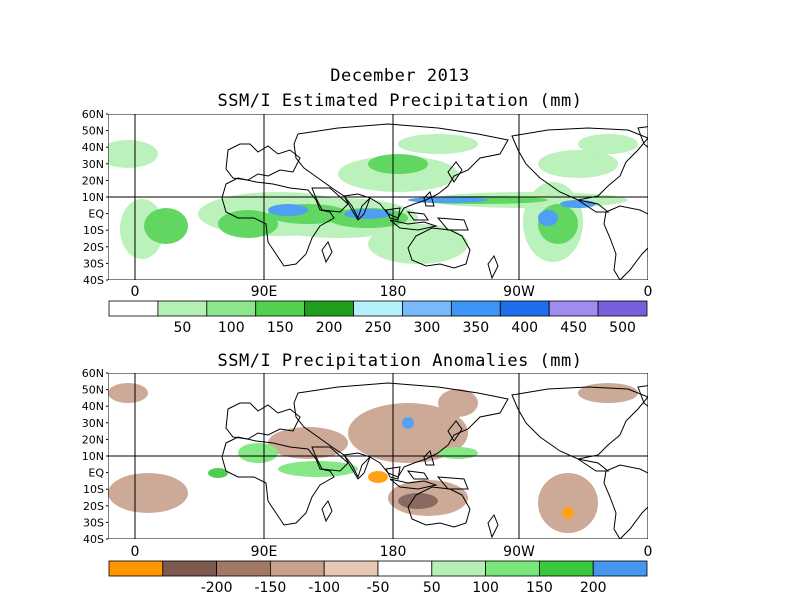 The image size is (800, 600). I want to click on colorbar-label: 250, so click(378, 328).